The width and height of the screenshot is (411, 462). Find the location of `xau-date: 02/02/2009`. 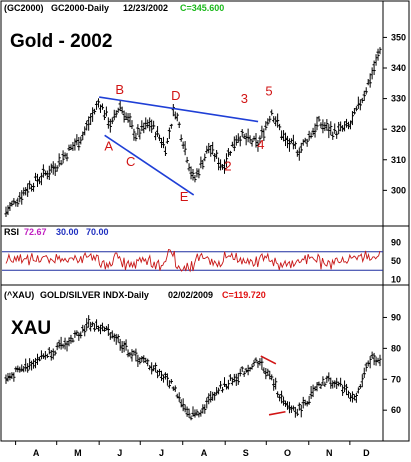

xau-date: 02/02/2009 is located at coordinates (190, 295).